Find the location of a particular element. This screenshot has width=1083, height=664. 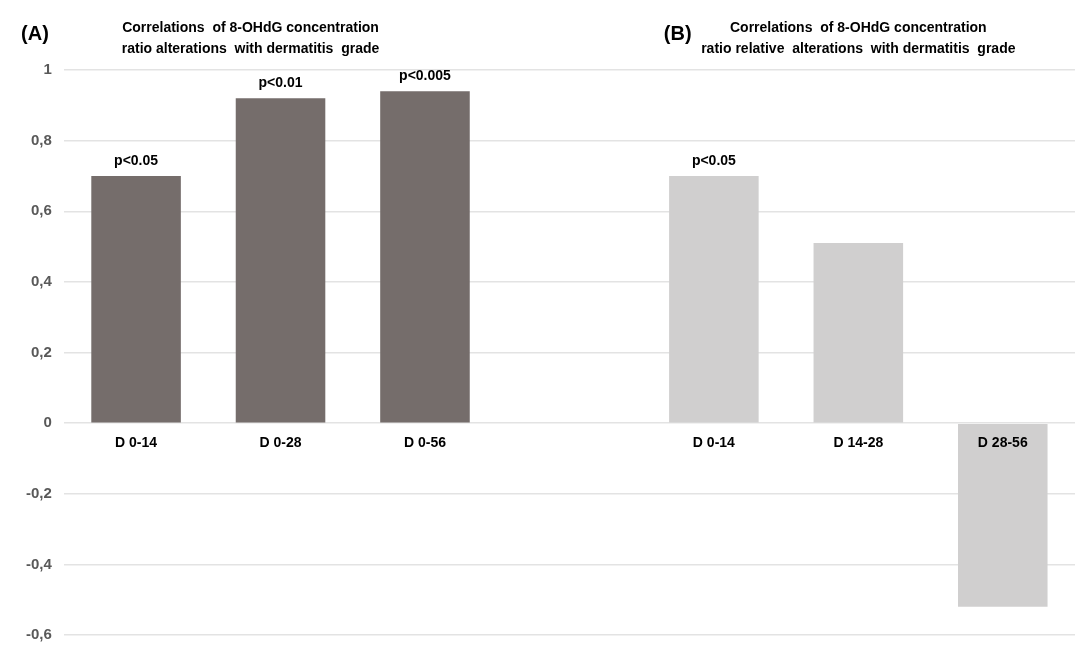

y-tick-label: 1 is located at coordinates (47, 69).